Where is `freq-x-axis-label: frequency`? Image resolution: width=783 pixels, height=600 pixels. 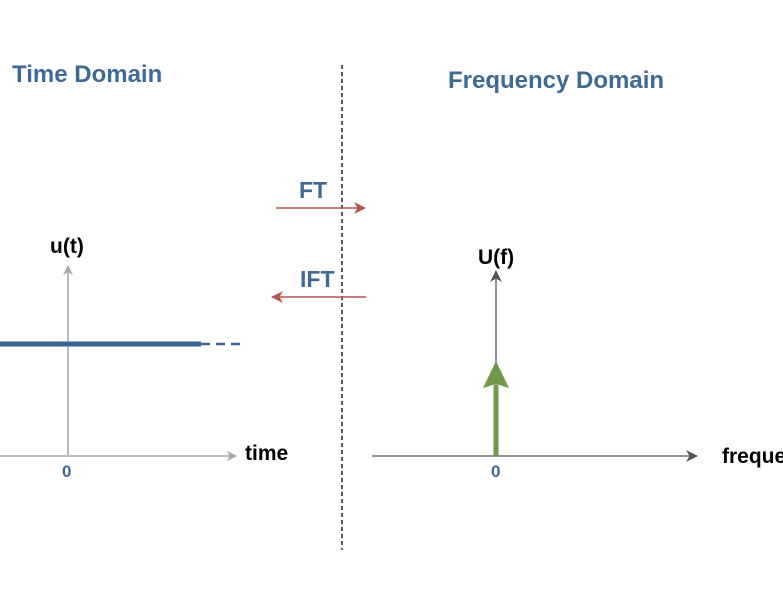 freq-x-axis-label: frequency is located at coordinates (752, 456).